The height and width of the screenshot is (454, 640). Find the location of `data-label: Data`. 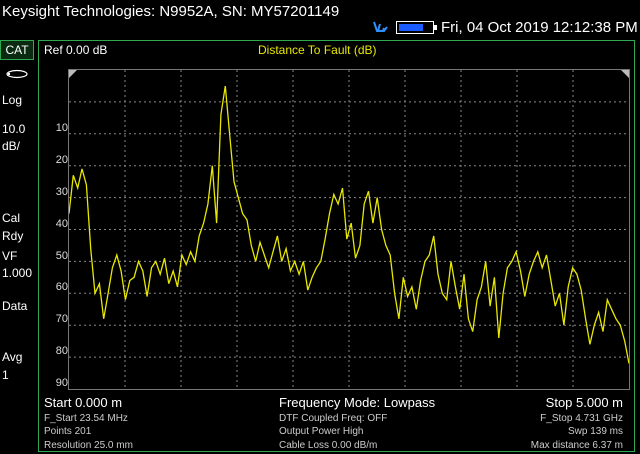

data-label: Data is located at coordinates (15, 306).